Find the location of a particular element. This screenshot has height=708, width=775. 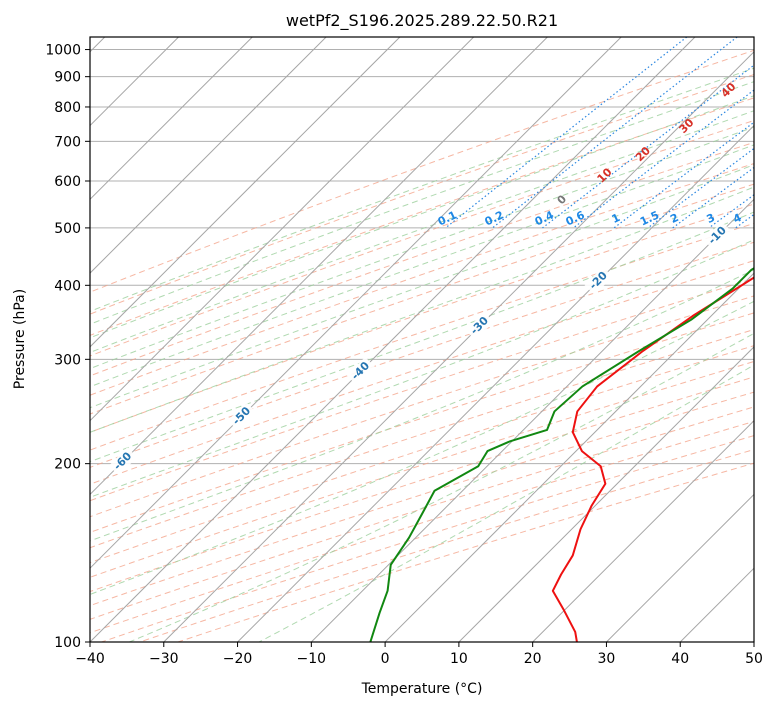

y-tick-label: 600 is located at coordinates (67, 182).